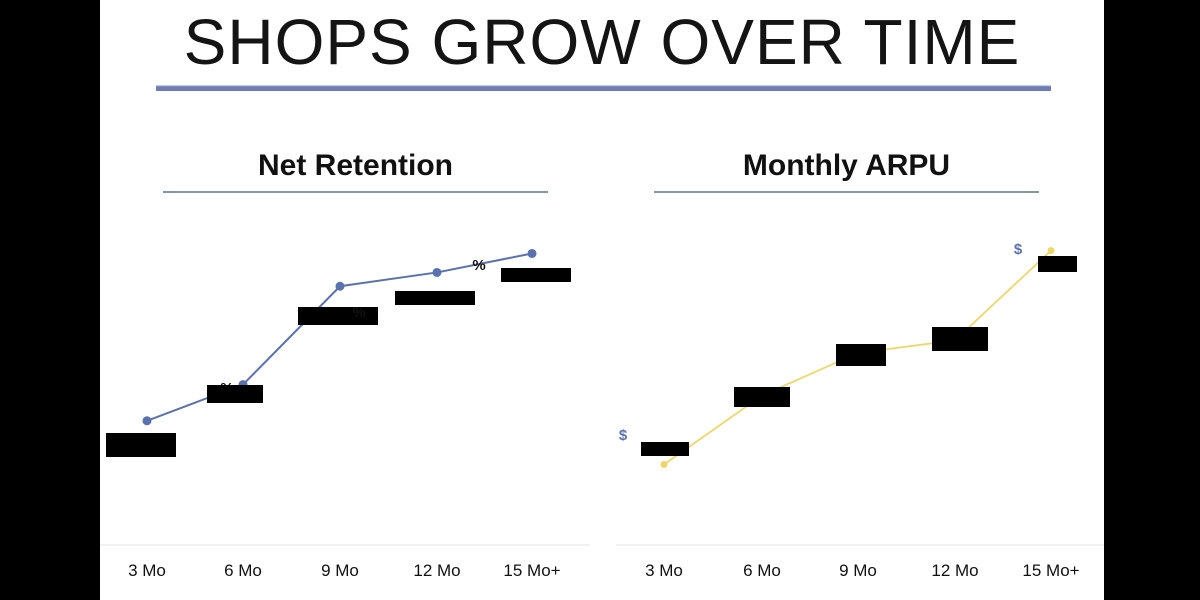 The width and height of the screenshot is (1200, 600). What do you see at coordinates (858, 570) in the screenshot?
I see `monthly-arpu-x-tick-label: 9 Mo` at bounding box center [858, 570].